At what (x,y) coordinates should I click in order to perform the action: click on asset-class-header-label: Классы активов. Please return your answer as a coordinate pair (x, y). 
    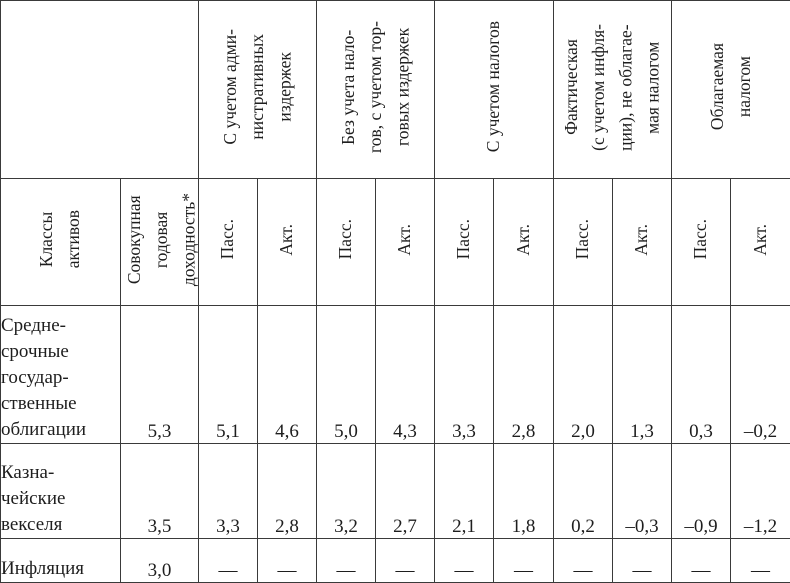
    Looking at the image, I should click on (60, 239).